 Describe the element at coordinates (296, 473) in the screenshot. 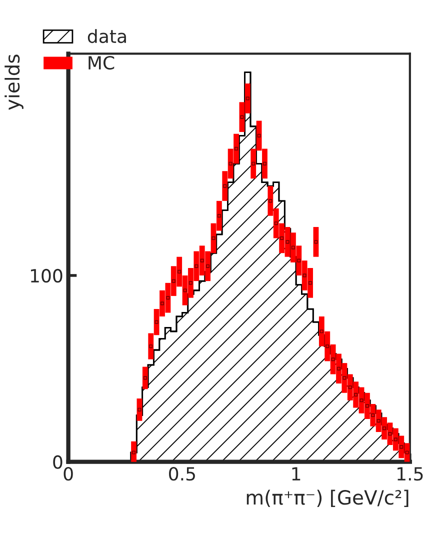

I see `x-tick-label: 1` at that location.